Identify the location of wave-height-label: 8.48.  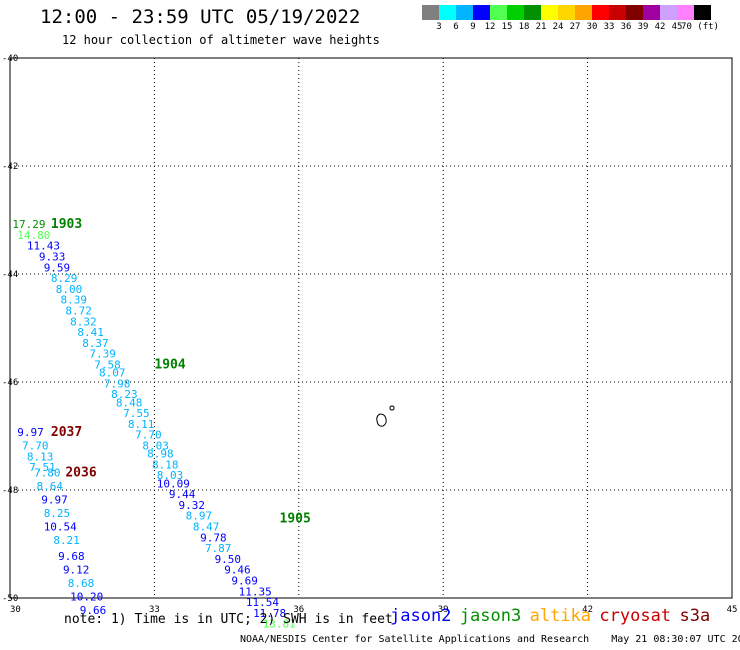
(129, 402).